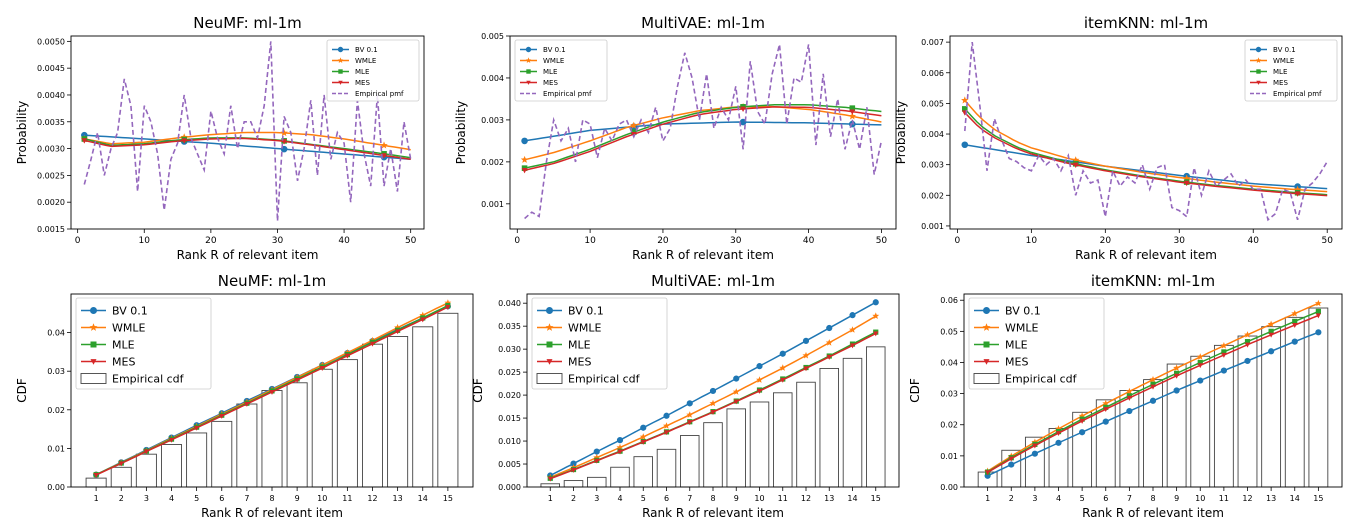 The image size is (1368, 532). What do you see at coordinates (689, 498) in the screenshot?
I see `x-tick-label: 7` at bounding box center [689, 498].